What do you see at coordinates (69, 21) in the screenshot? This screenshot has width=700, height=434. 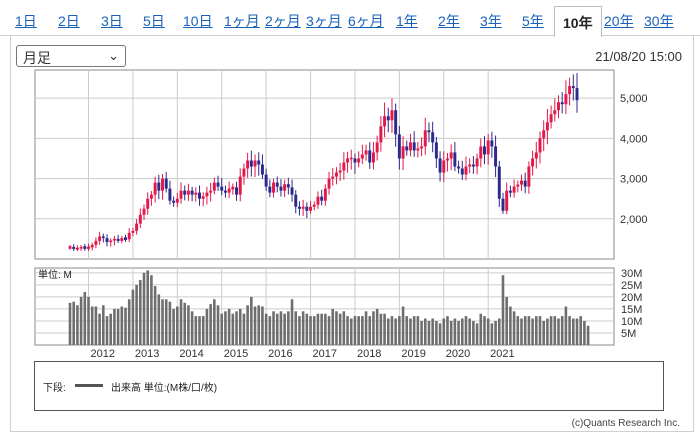 I see `tab-period: 2日` at bounding box center [69, 21].